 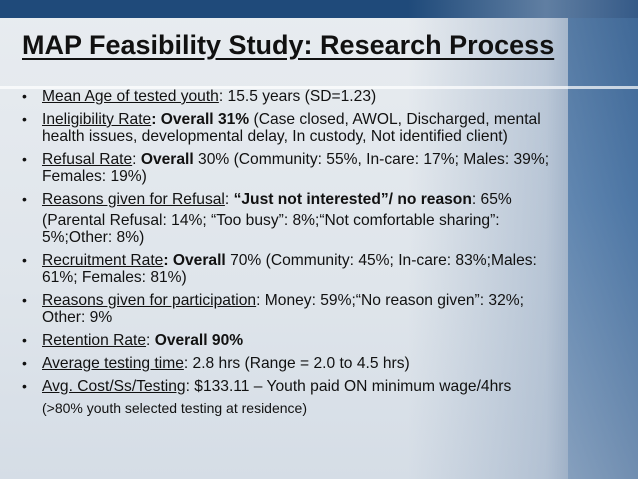 I want to click on item-label: Avg. Cost/Ss/Testing, so click(x=114, y=386).